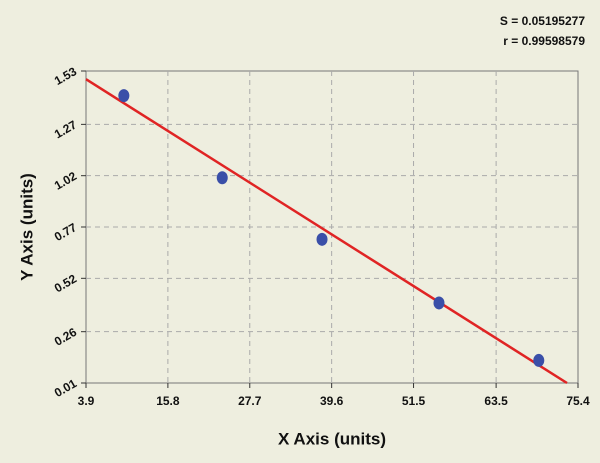  I want to click on y-tick-label: 0.77, so click(66, 232).